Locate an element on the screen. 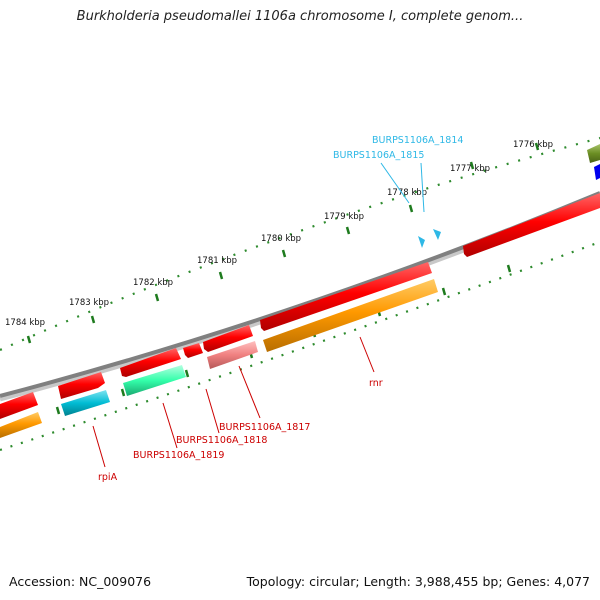  ruler-label-1777: 1777 kbp is located at coordinates (470, 169).